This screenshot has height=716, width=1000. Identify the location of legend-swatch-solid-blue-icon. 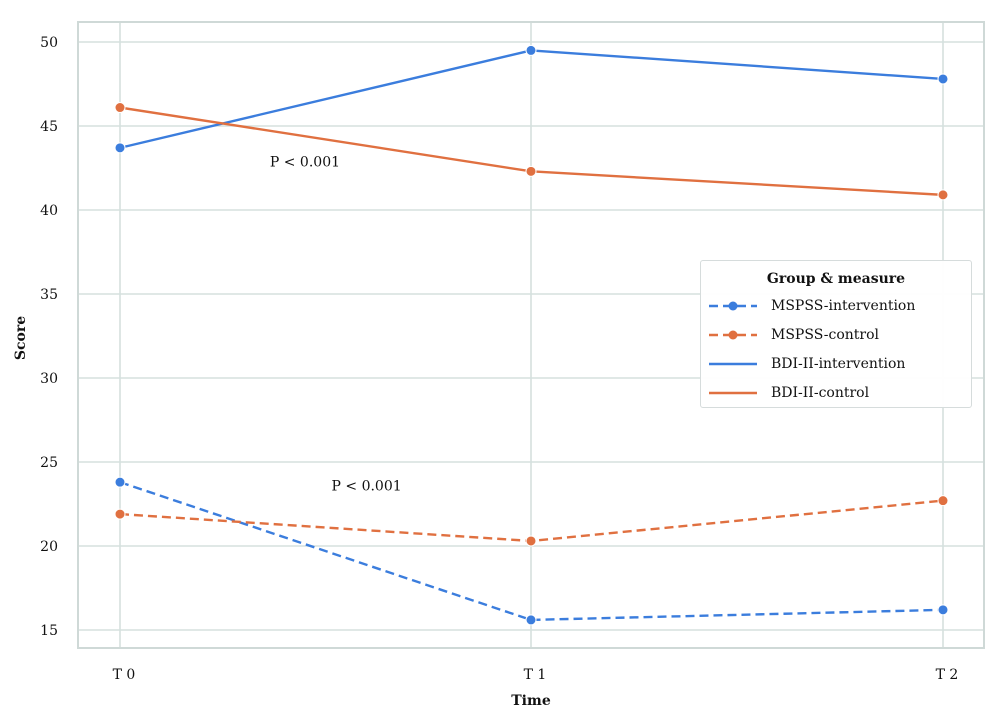
(733, 363).